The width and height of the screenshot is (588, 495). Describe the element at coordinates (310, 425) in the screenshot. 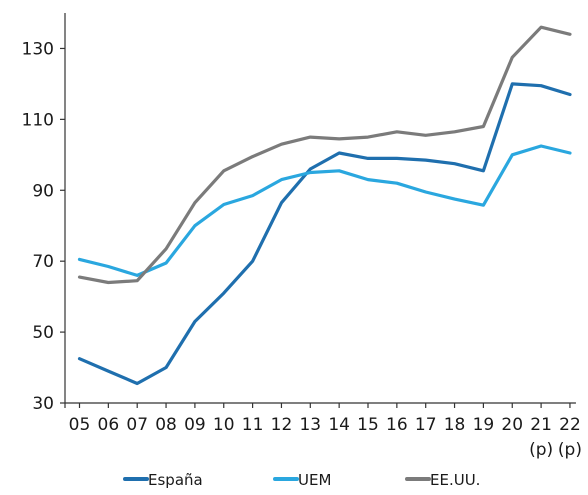

I see `x-tick-label: 13` at that location.